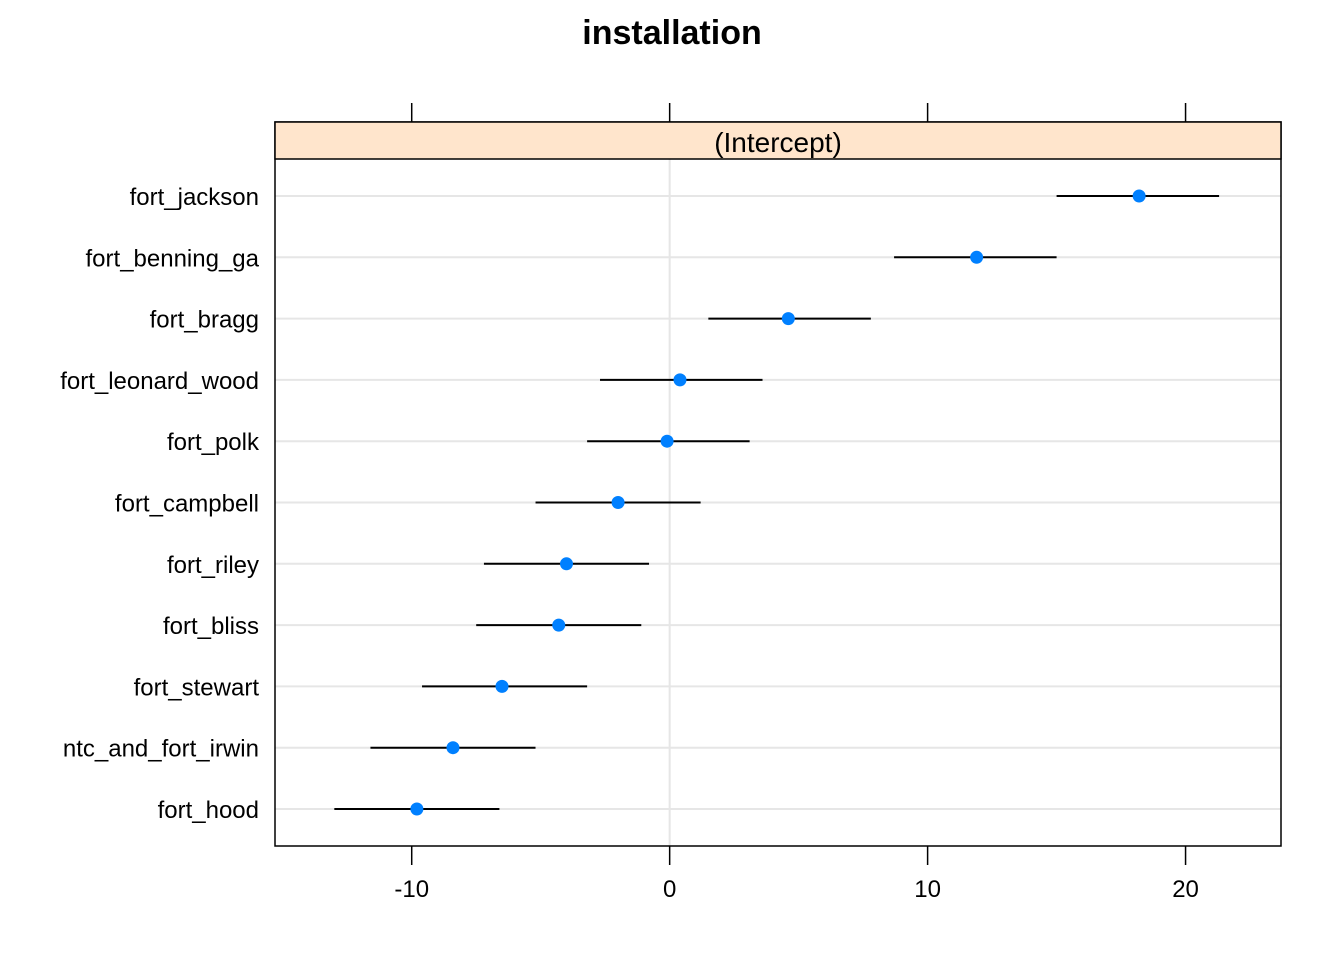 The image size is (1344, 965). Describe the element at coordinates (173, 258) in the screenshot. I see `ylabel-fort_benning_ga: fort_benning_ga` at that location.